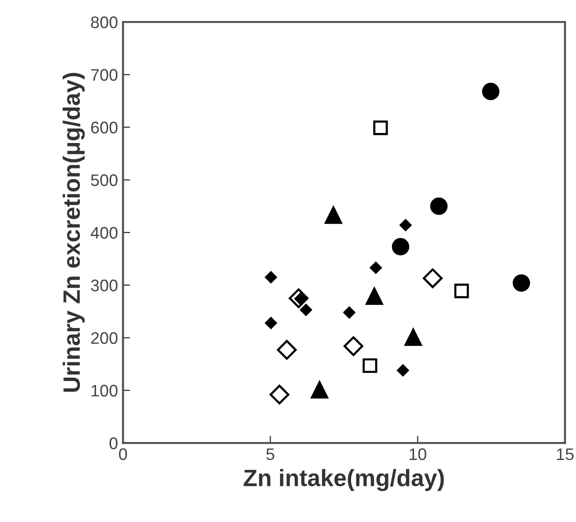 Image resolution: width=576 pixels, height=522 pixels. Describe the element at coordinates (104, 180) in the screenshot. I see `y-tick-label: 500` at that location.